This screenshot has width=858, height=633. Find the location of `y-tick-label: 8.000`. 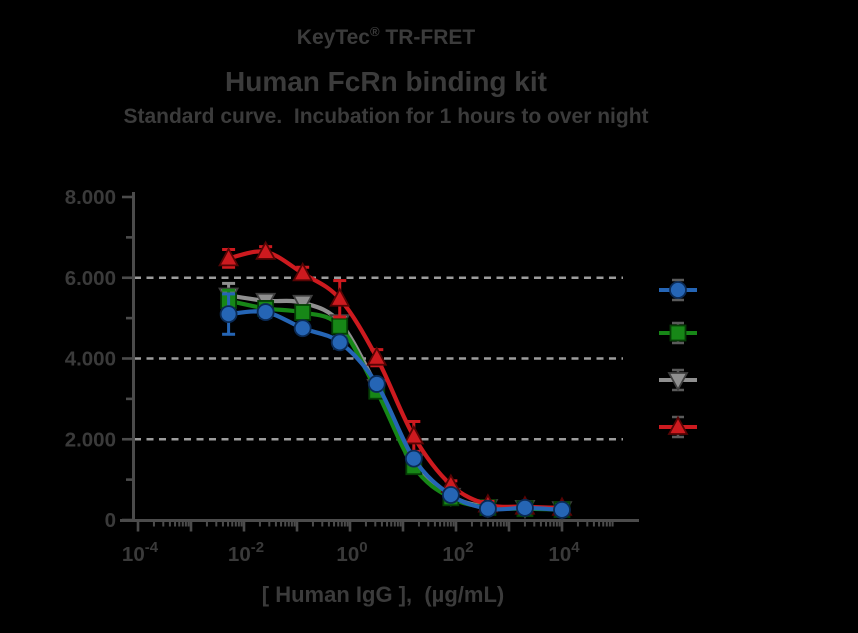

y-tick-label: 8.000 is located at coordinates (90, 197).